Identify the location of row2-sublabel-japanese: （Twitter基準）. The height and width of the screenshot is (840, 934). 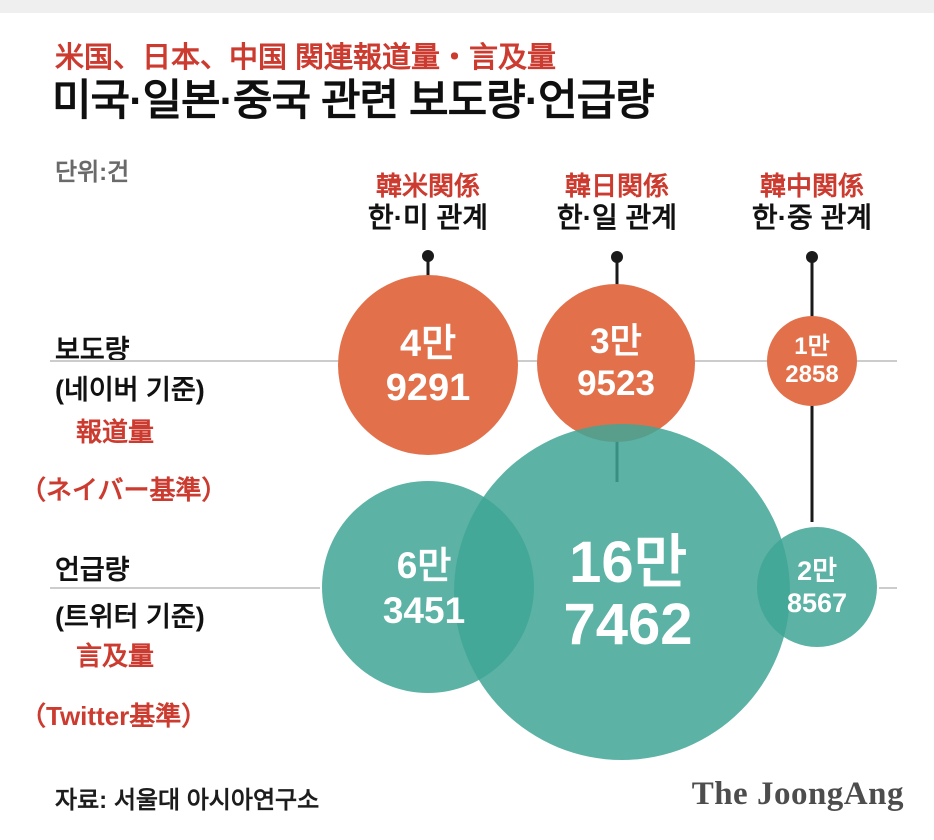
(114, 716).